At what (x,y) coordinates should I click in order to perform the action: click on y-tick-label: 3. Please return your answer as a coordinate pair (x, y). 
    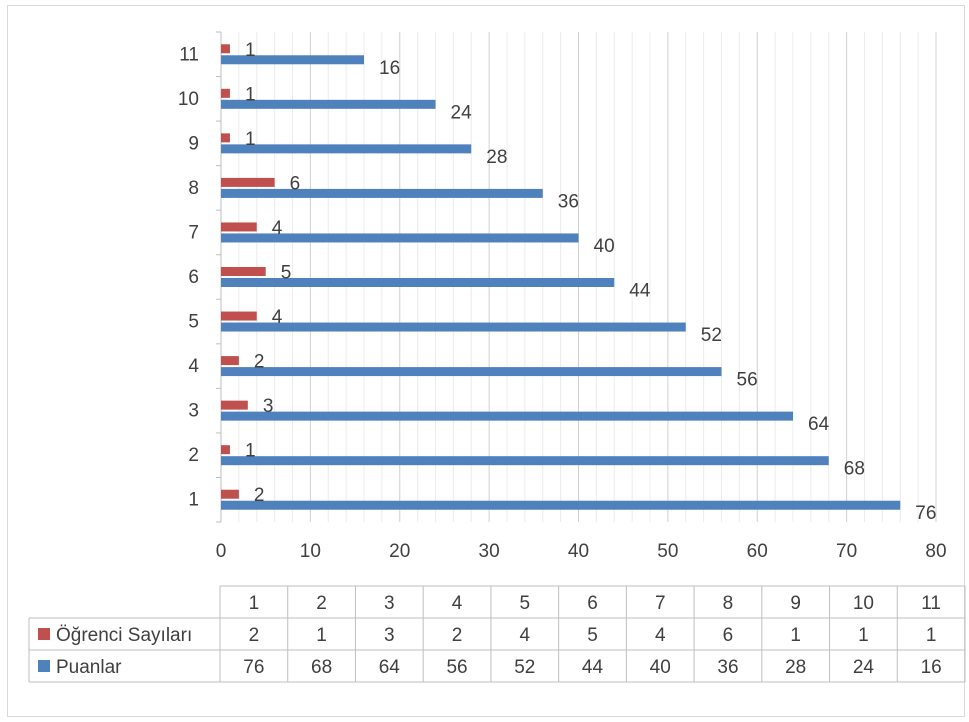
    Looking at the image, I should click on (193, 411).